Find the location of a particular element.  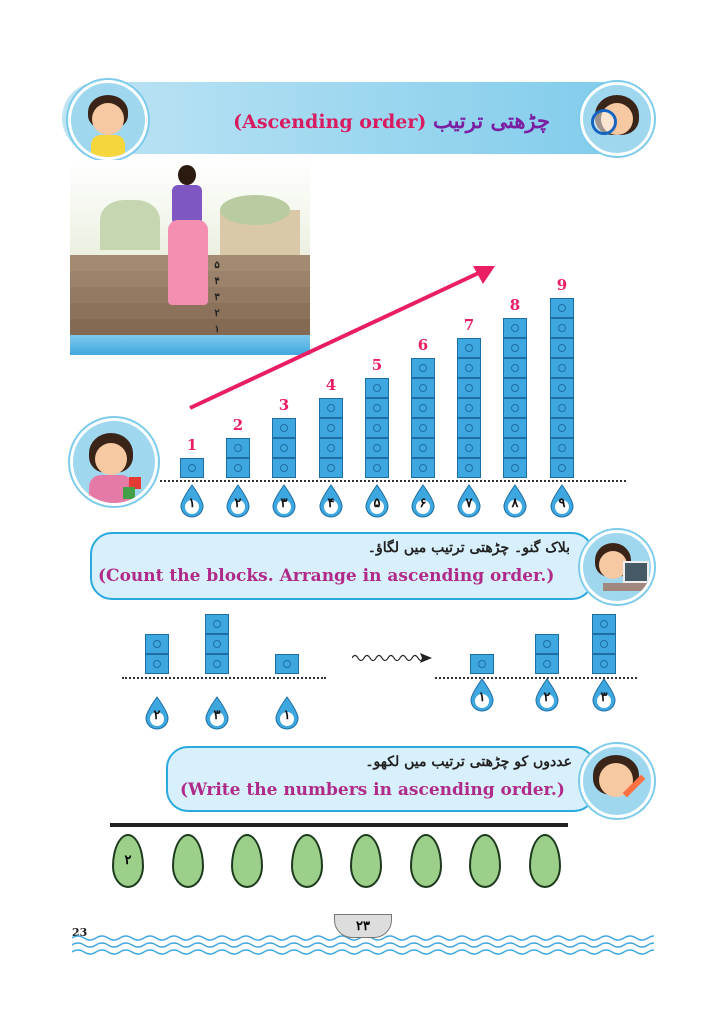

header-banner is located at coordinates (358, 118).